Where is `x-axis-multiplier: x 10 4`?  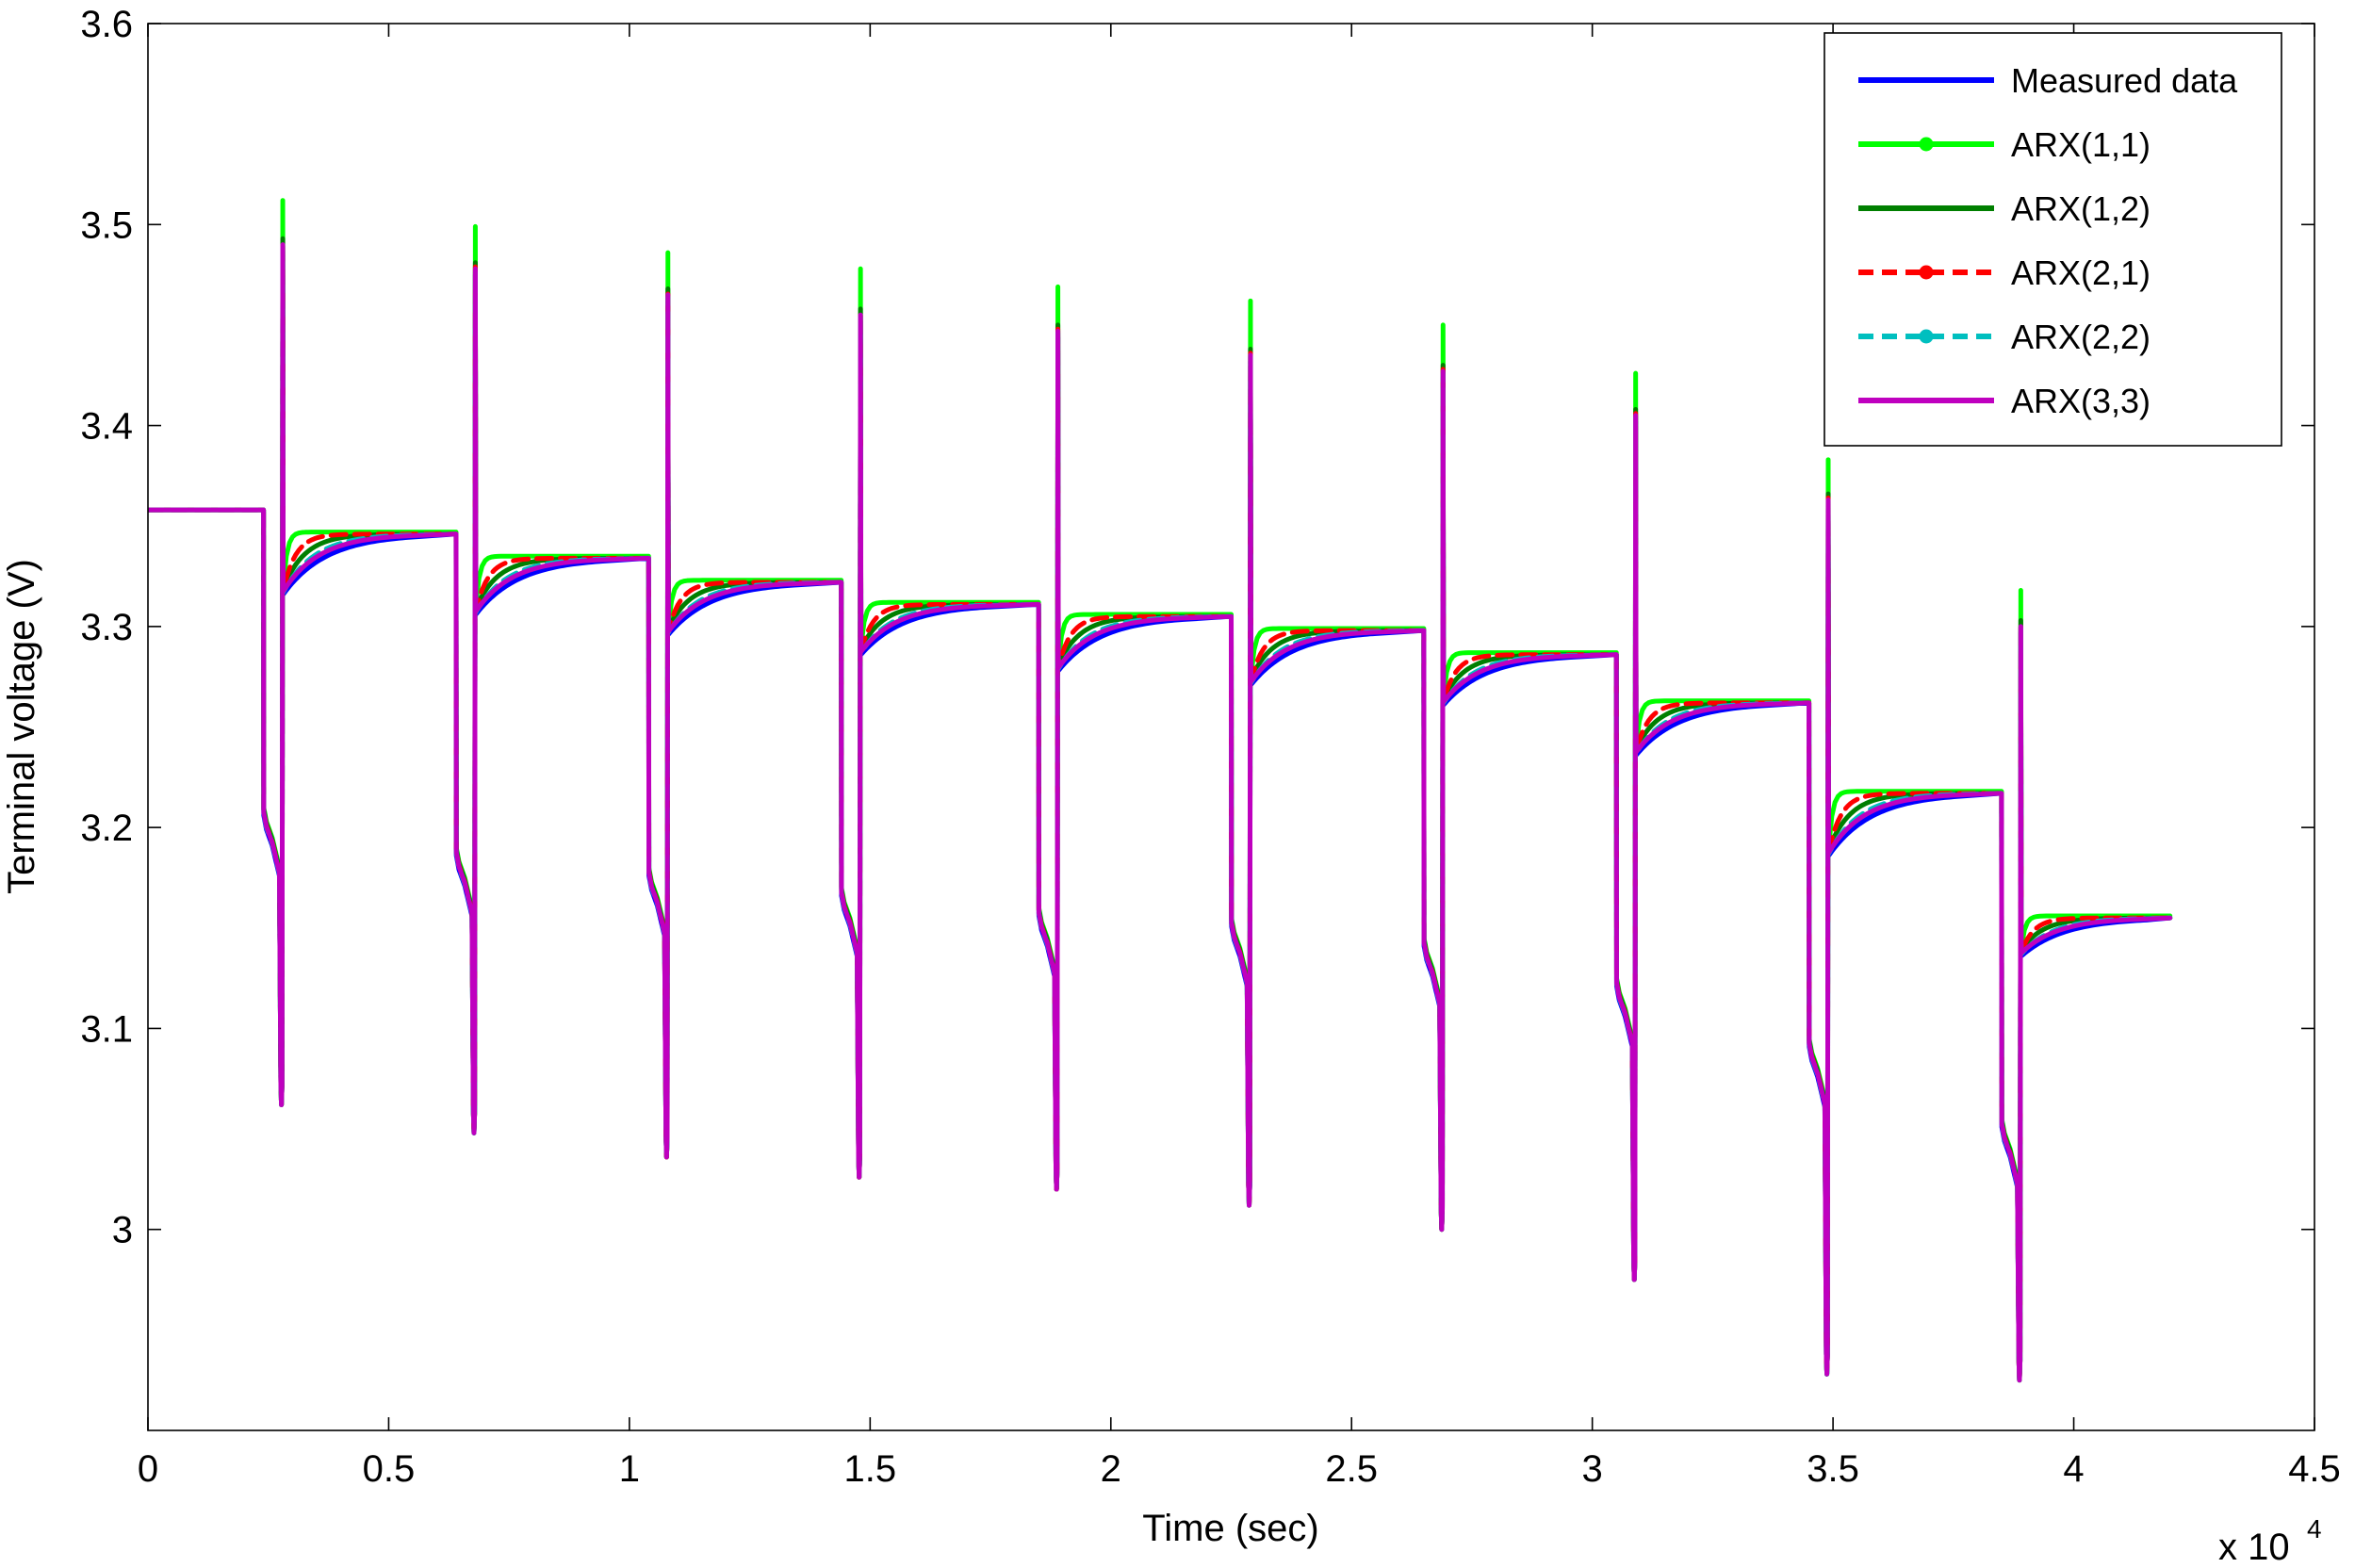
x-axis-multiplier: x 10 4 is located at coordinates (2270, 1541).